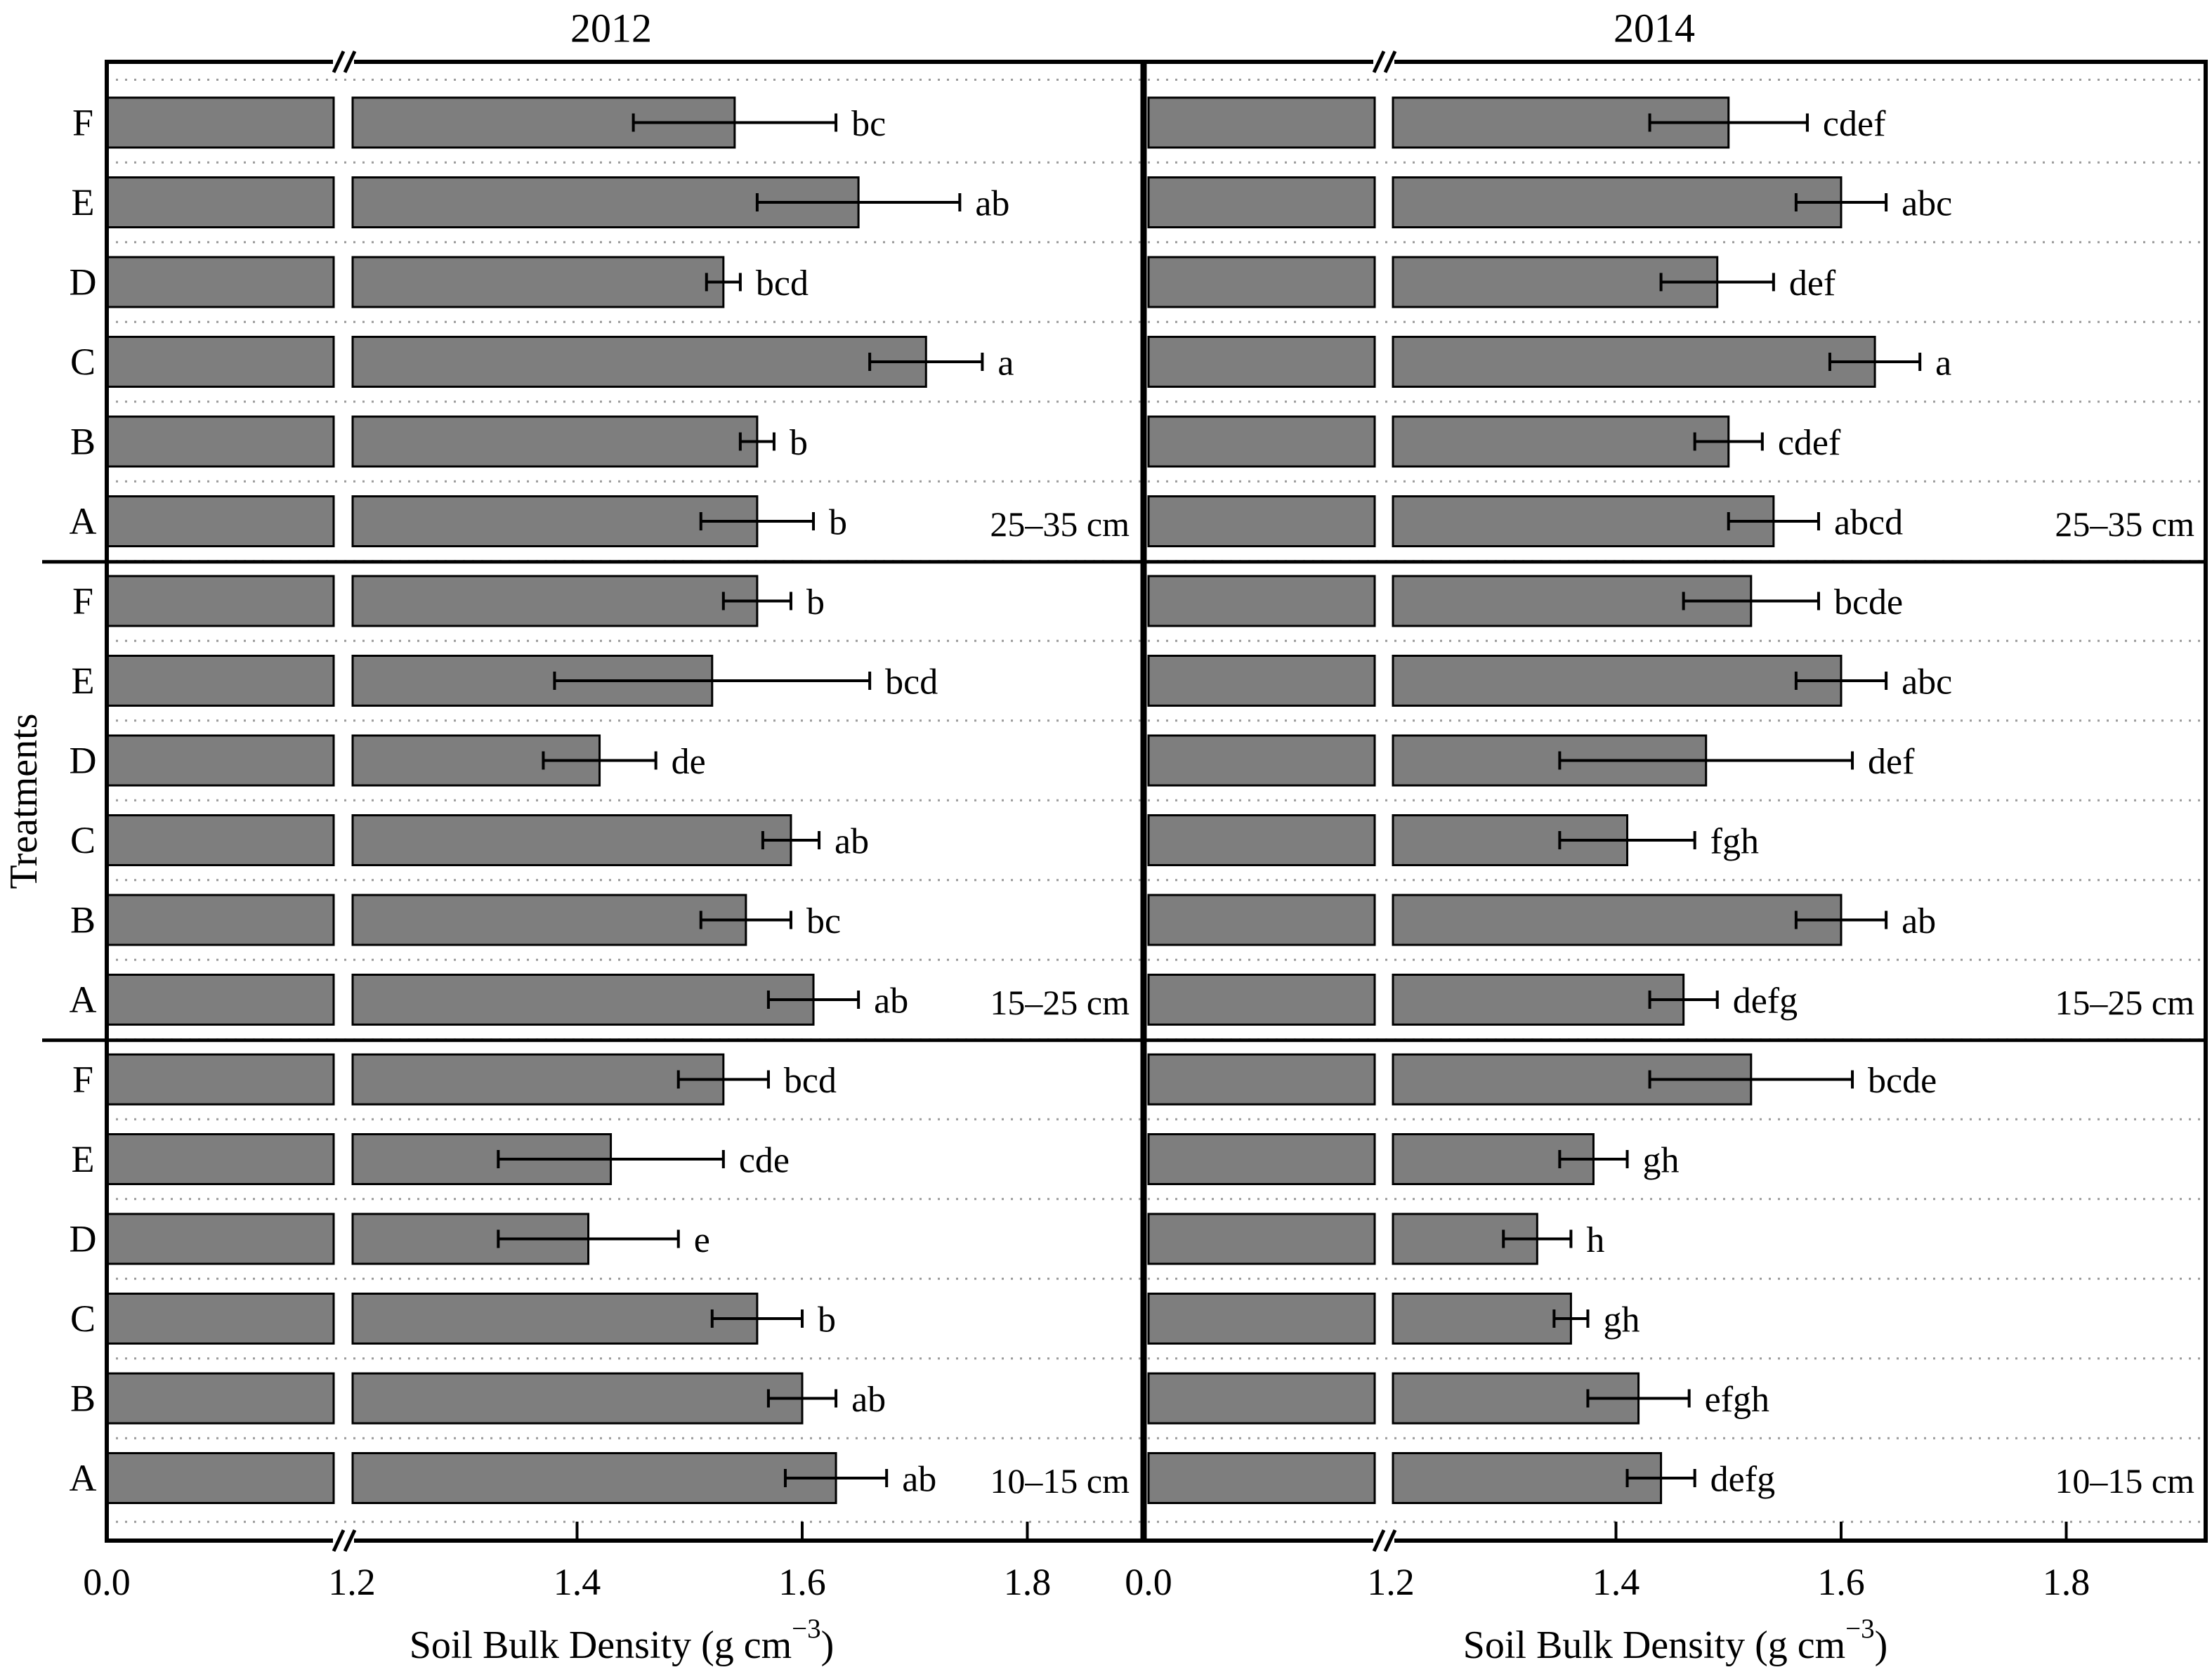 The image size is (2212, 1679). Describe the element at coordinates (555, 601) in the screenshot. I see `bar-2012-15–25cm-F` at that location.